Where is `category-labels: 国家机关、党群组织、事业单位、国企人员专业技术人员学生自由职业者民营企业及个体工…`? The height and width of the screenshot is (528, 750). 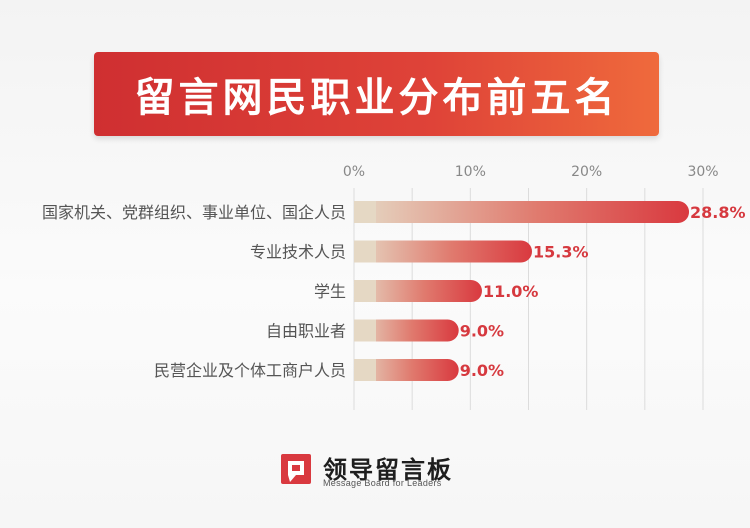 category-labels: 国家机关、党群组织、事业单位、国企人员专业技术人员学生自由职业者民营企业及个体工… is located at coordinates (194, 291).